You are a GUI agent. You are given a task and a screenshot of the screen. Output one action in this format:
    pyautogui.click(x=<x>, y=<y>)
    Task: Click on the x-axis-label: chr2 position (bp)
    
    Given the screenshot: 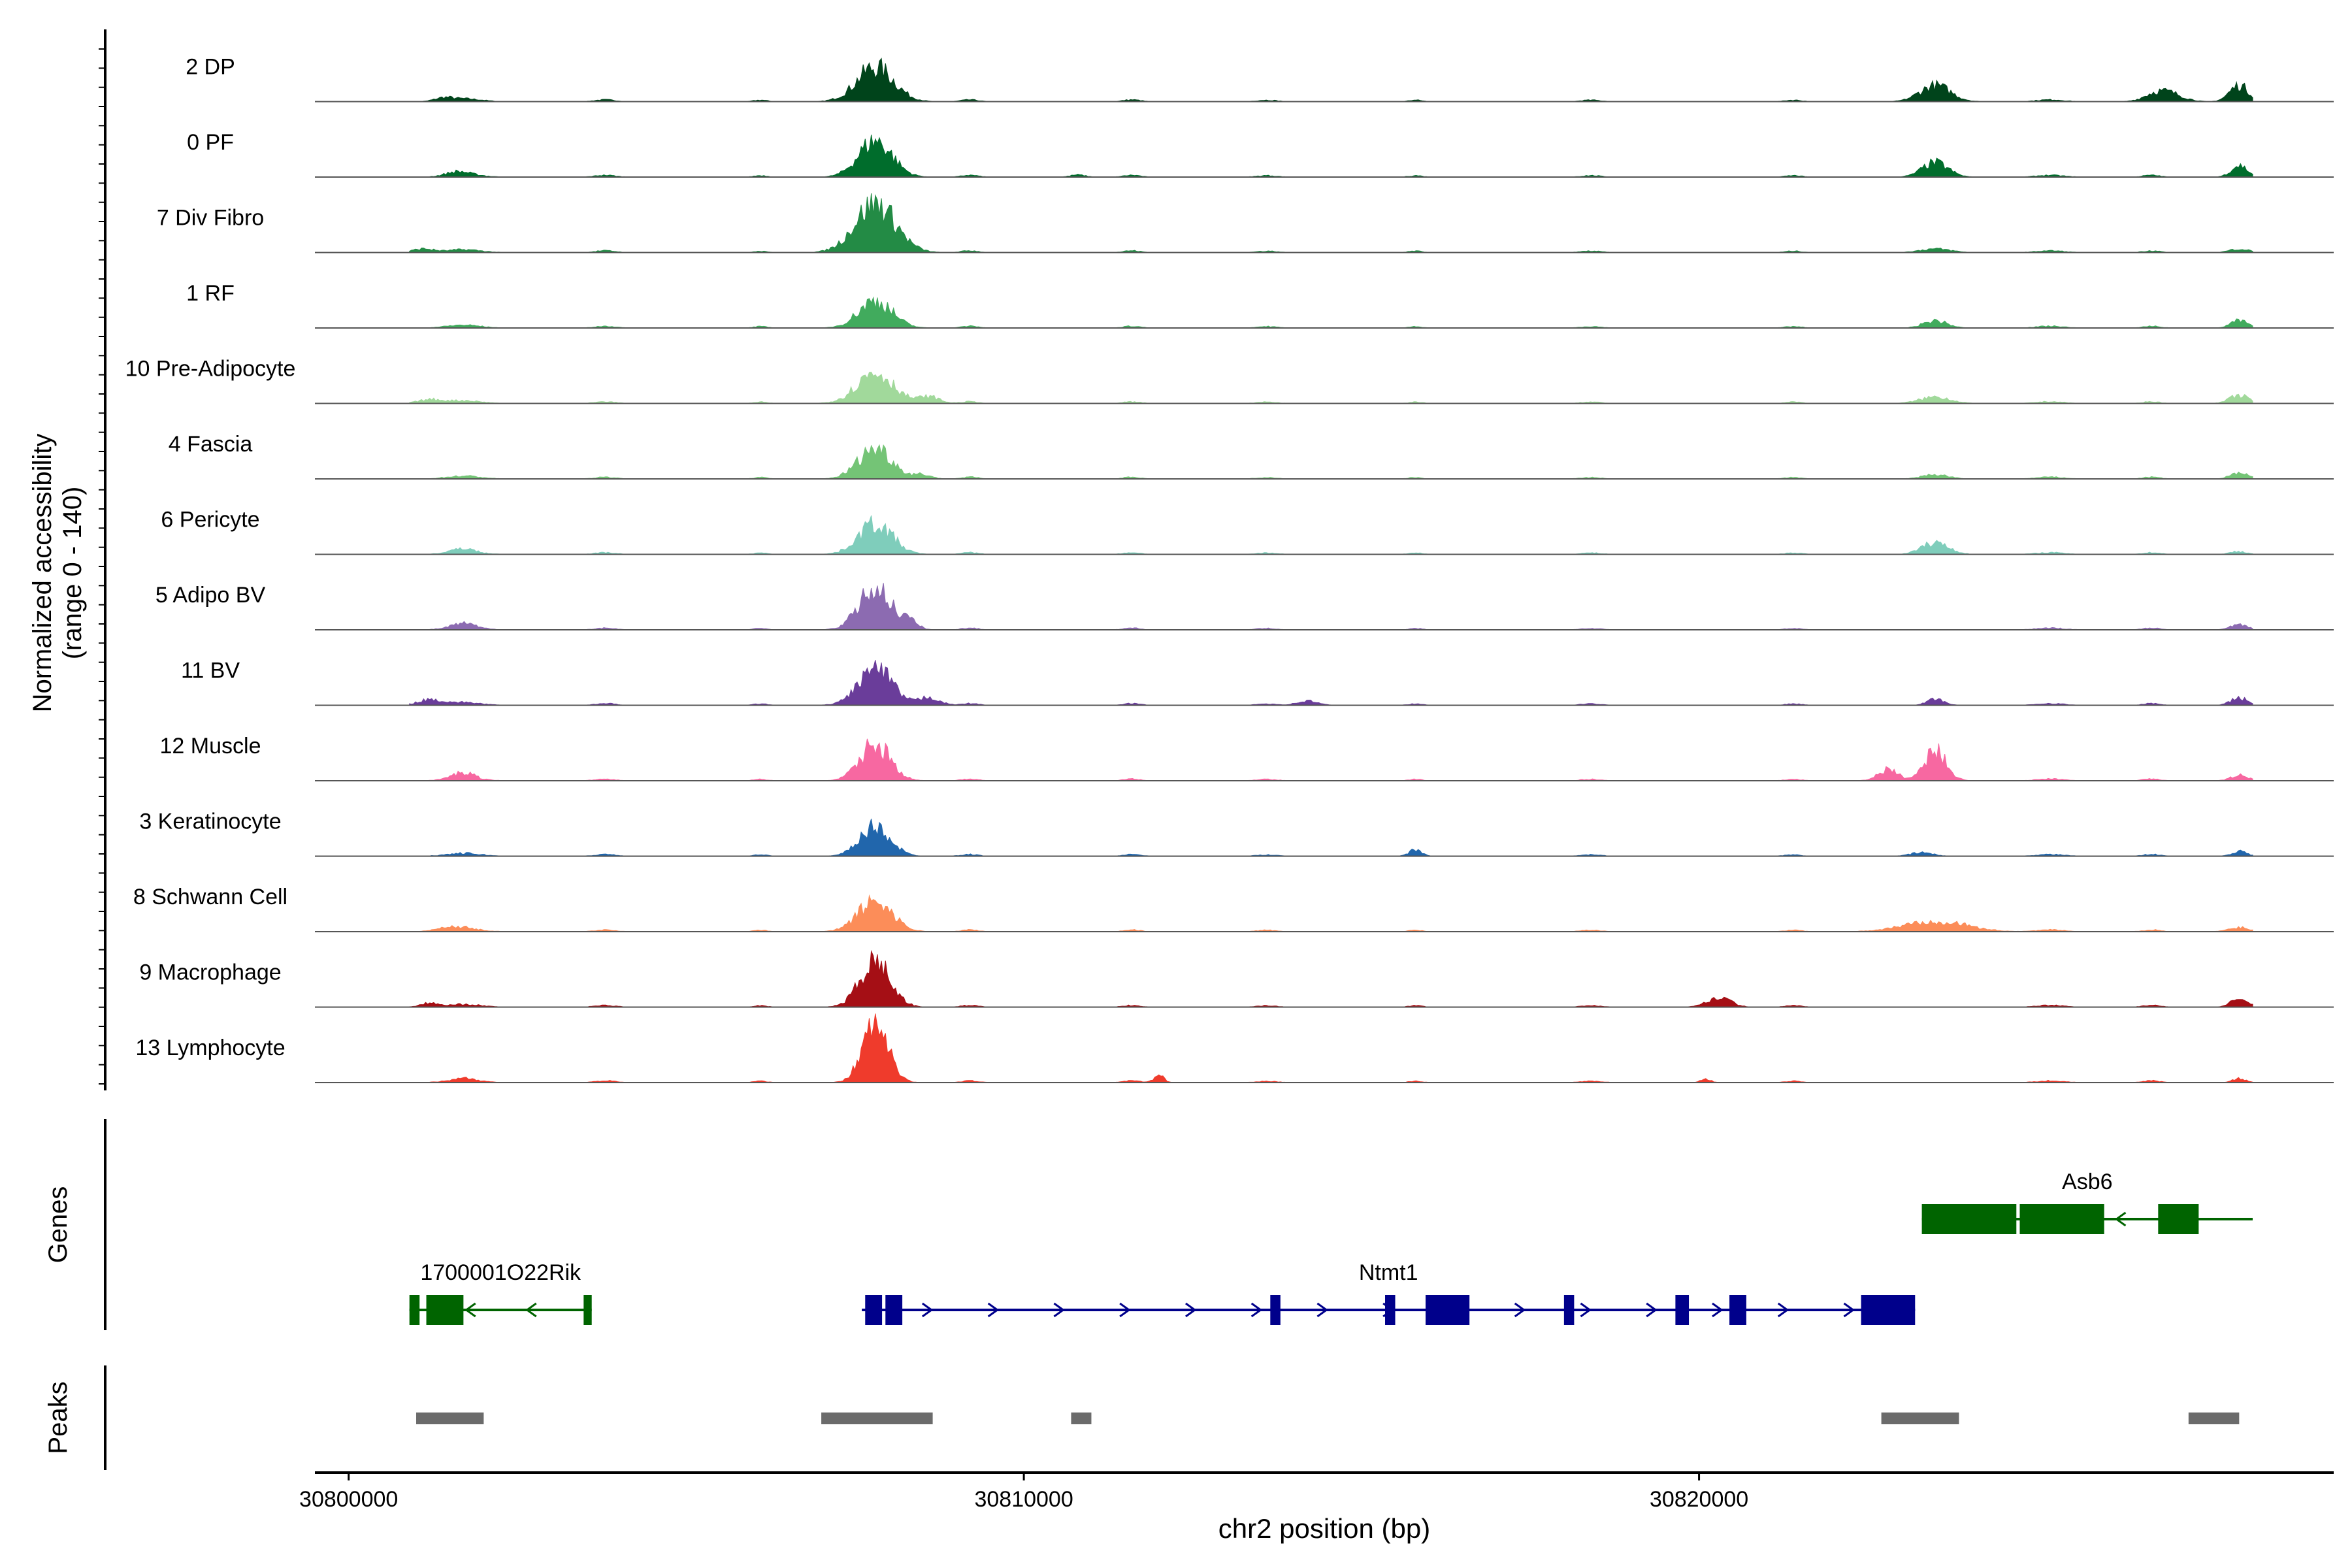 What is the action you would take?
    pyautogui.click(x=1324, y=1528)
    